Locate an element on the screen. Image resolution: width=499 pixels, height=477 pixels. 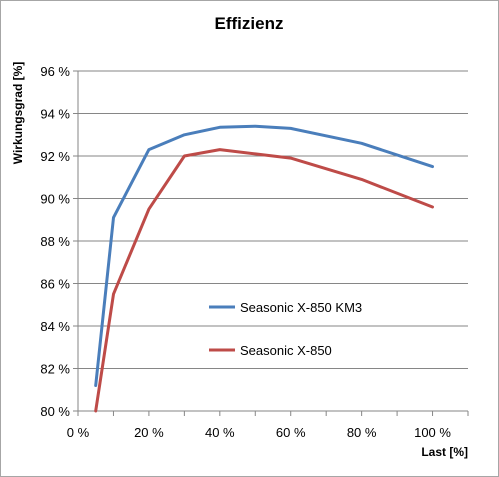
y-tick-label: 82 % is located at coordinates (55, 369).